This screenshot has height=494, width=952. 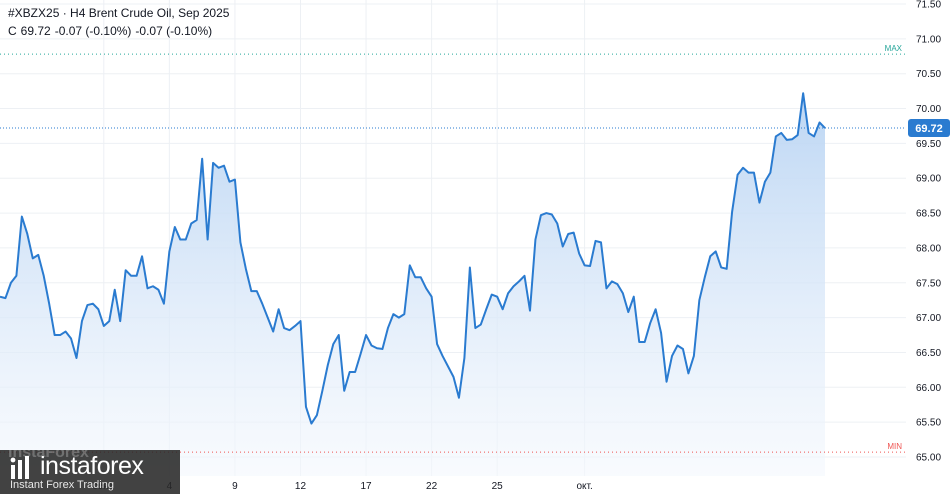 What do you see at coordinates (92, 466) in the screenshot?
I see `watermark-brand: instaforex` at bounding box center [92, 466].